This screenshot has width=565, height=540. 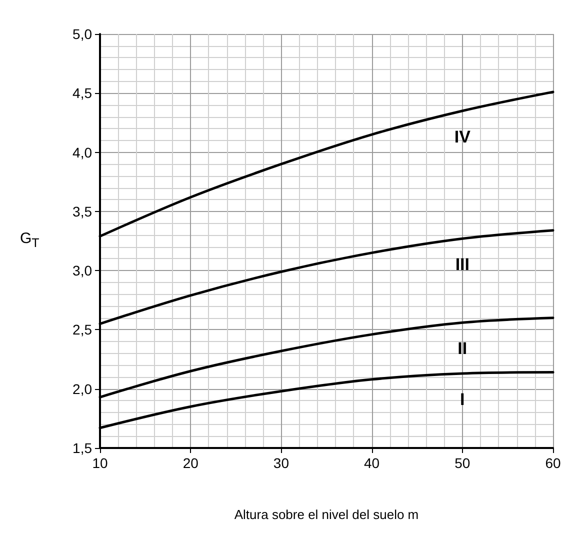 What do you see at coordinates (30, 240) in the screenshot?
I see `y-axis-title: G$_{T}$` at bounding box center [30, 240].